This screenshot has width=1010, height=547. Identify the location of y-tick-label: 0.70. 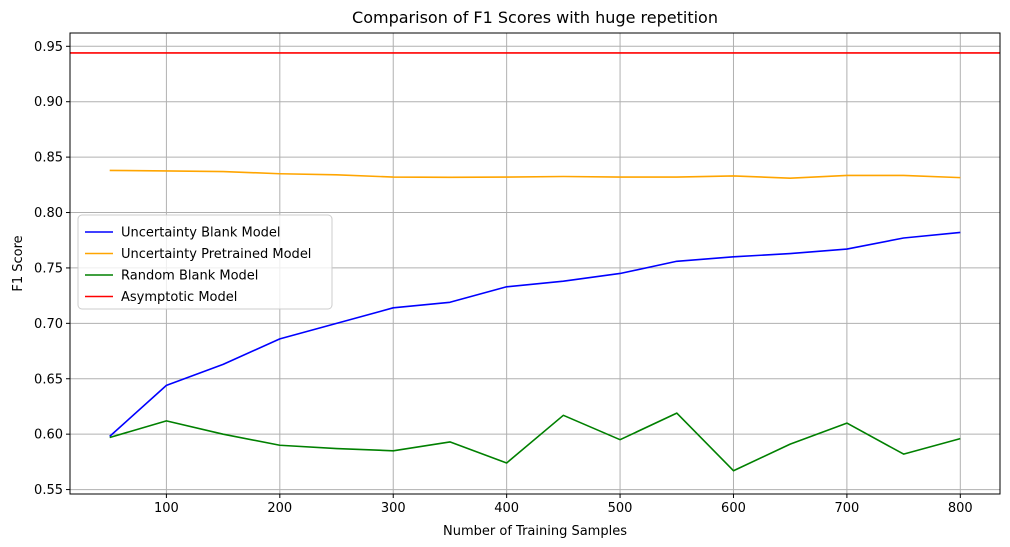
(48, 324).